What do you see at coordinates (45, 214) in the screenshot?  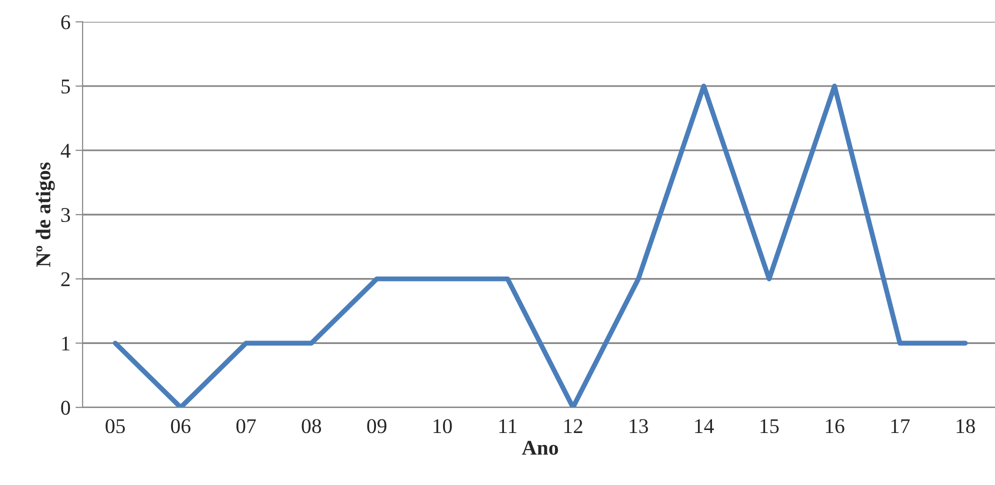 I see `y-axis-title: Nº de atigos` at bounding box center [45, 214].